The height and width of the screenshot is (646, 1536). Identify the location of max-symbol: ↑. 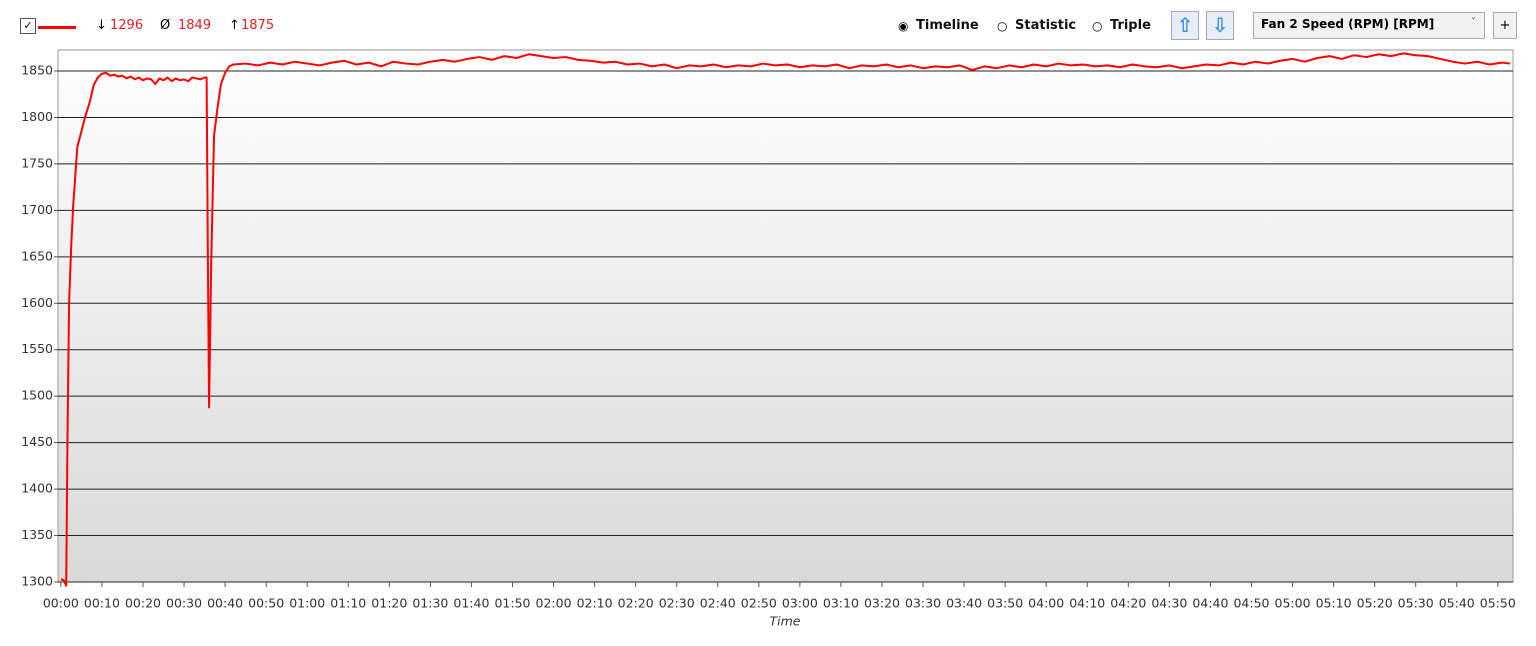
(234, 25).